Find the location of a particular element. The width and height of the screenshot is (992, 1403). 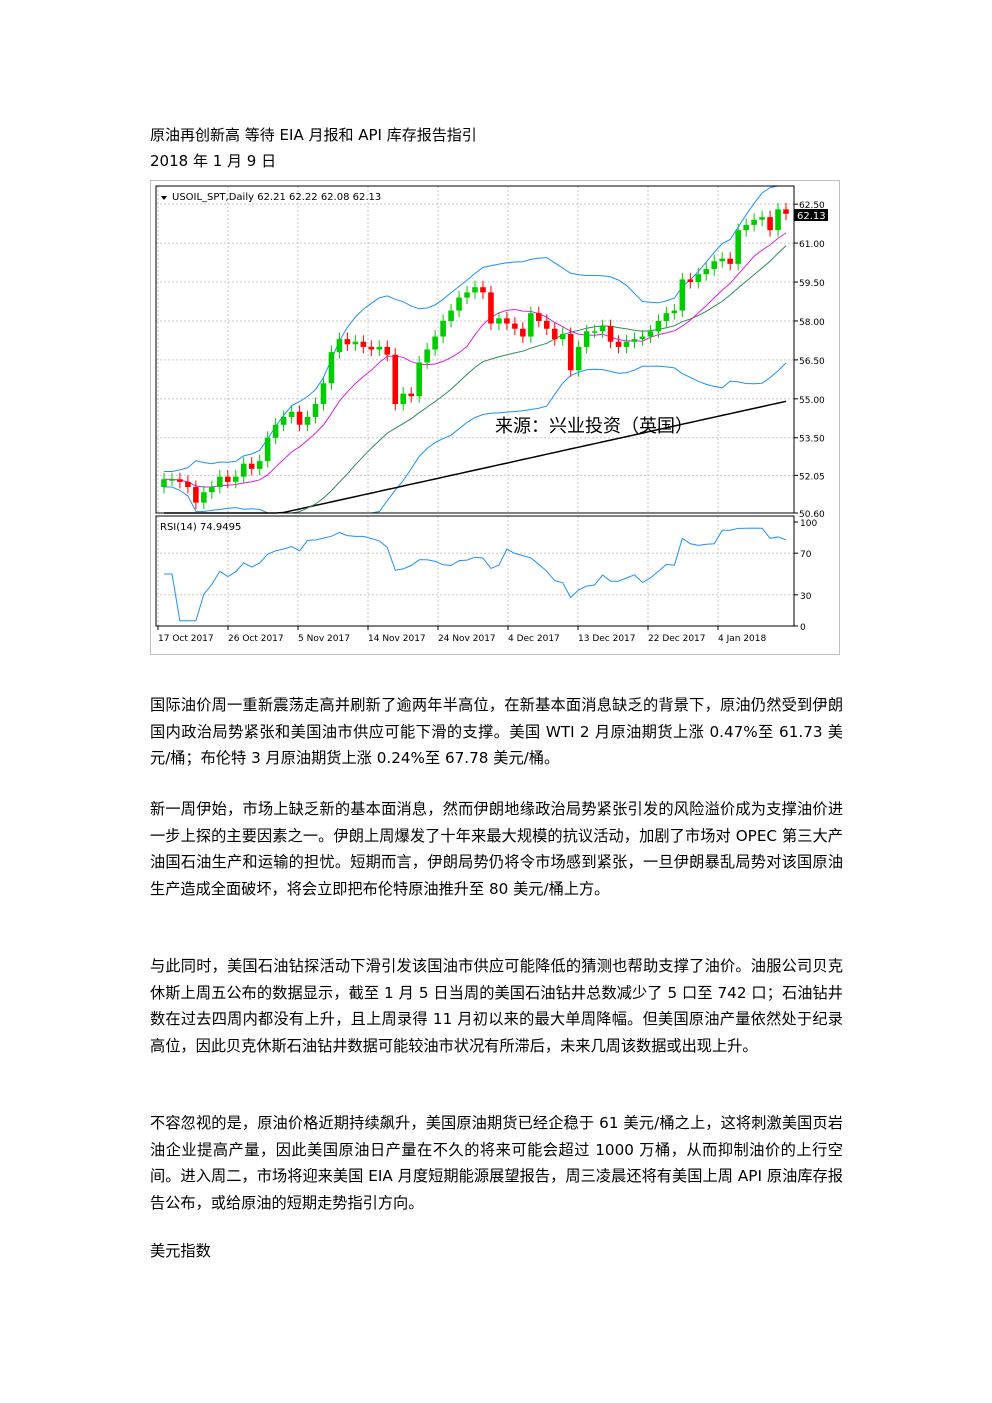

price-tick-label: 62.50 is located at coordinates (812, 206).